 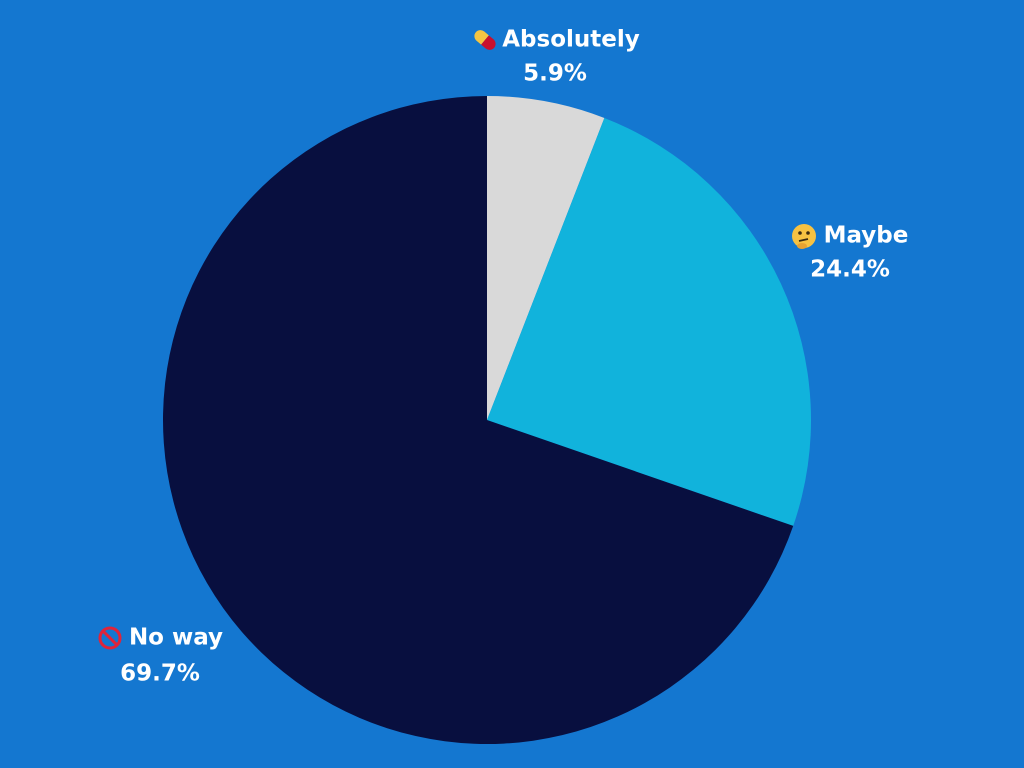 I want to click on slice-label: Absolutely, so click(x=570, y=40).